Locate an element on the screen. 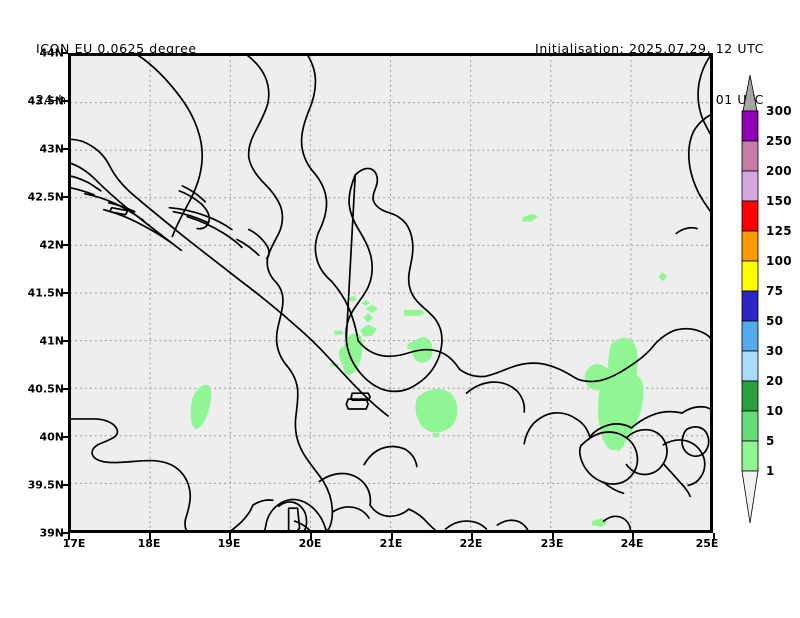  x-tick-label-19e: 19E is located at coordinates (229, 543).